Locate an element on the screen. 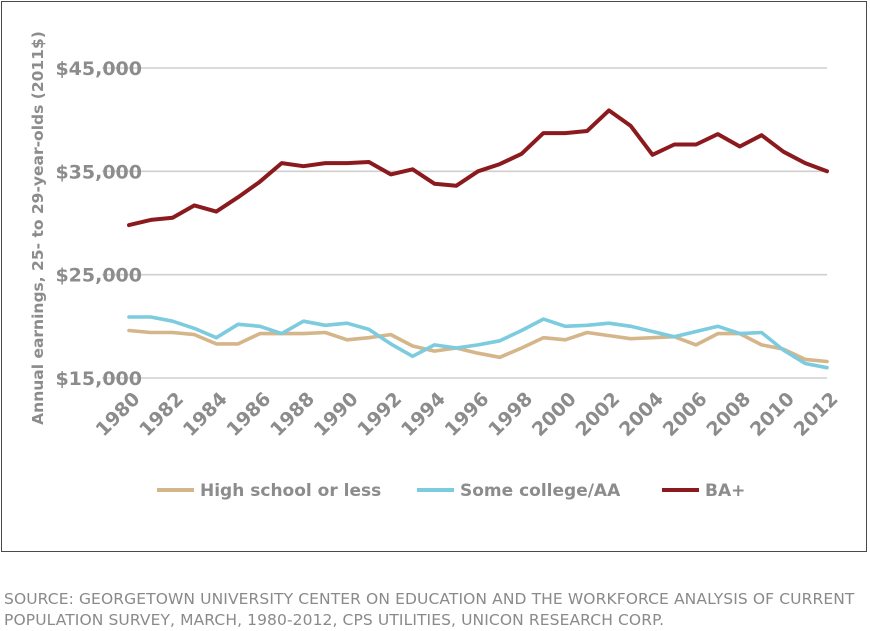 This screenshot has width=870, height=631. x-tick-label: 2012 is located at coordinates (816, 414).